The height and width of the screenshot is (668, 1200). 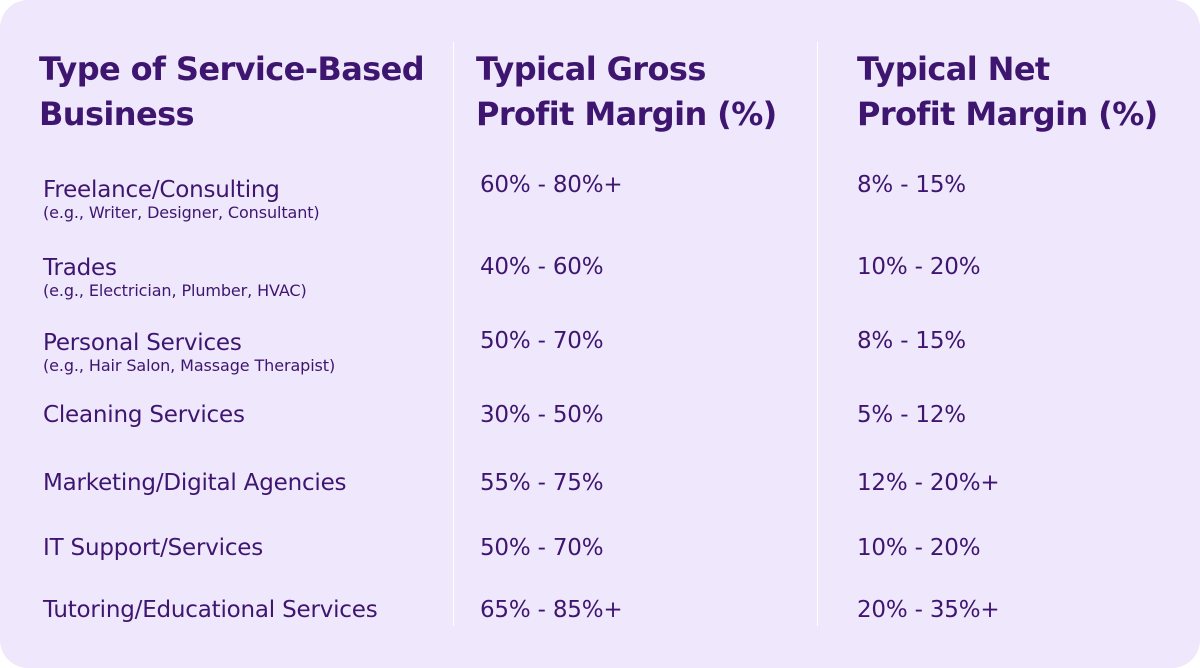 I want to click on table-row-type: Tutoring/Educational Services, so click(x=210, y=610).